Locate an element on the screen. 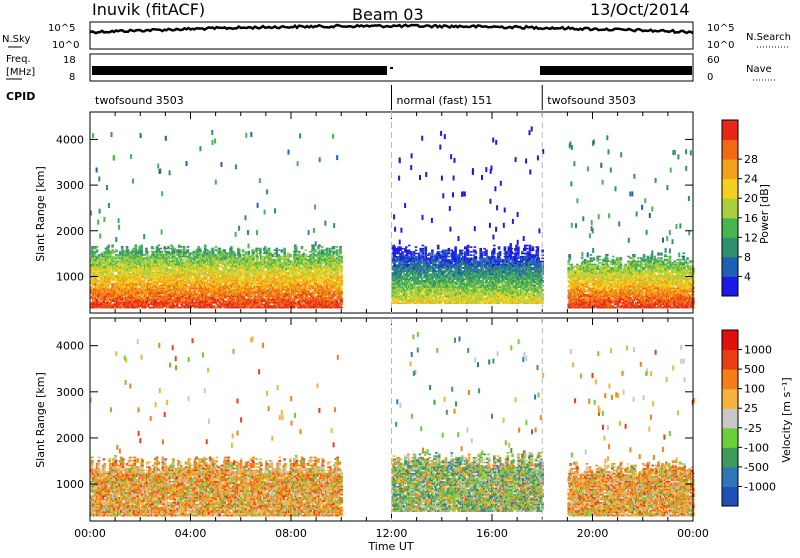 This screenshot has height=558, width=800. cpid-label: CPID is located at coordinates (20, 96).